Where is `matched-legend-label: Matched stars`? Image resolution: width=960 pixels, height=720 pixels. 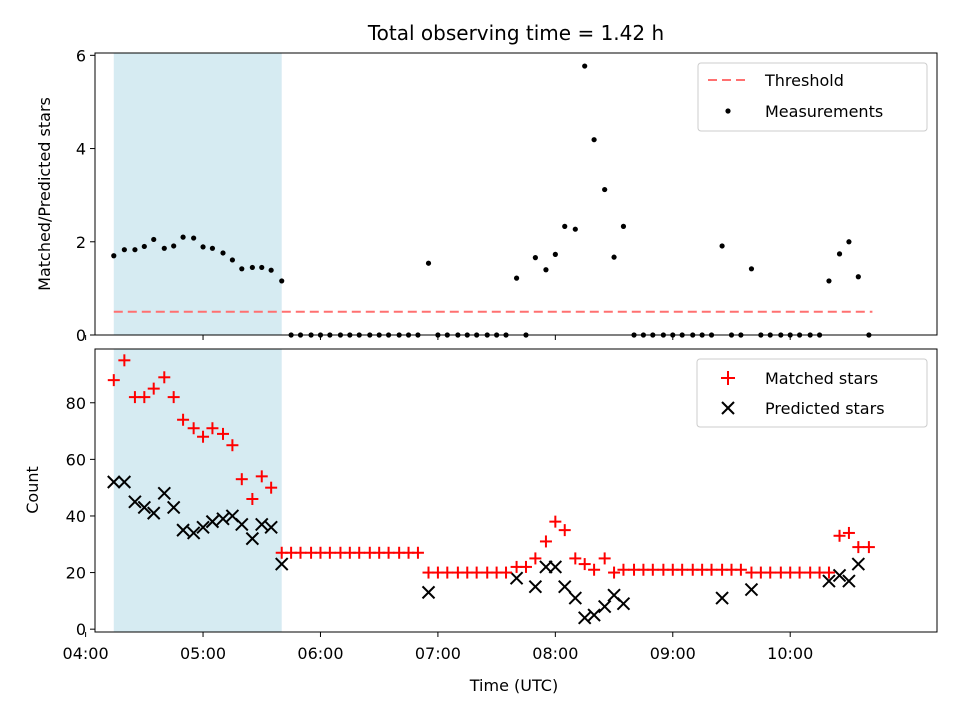
matched-legend-label: Matched stars is located at coordinates (821, 378).